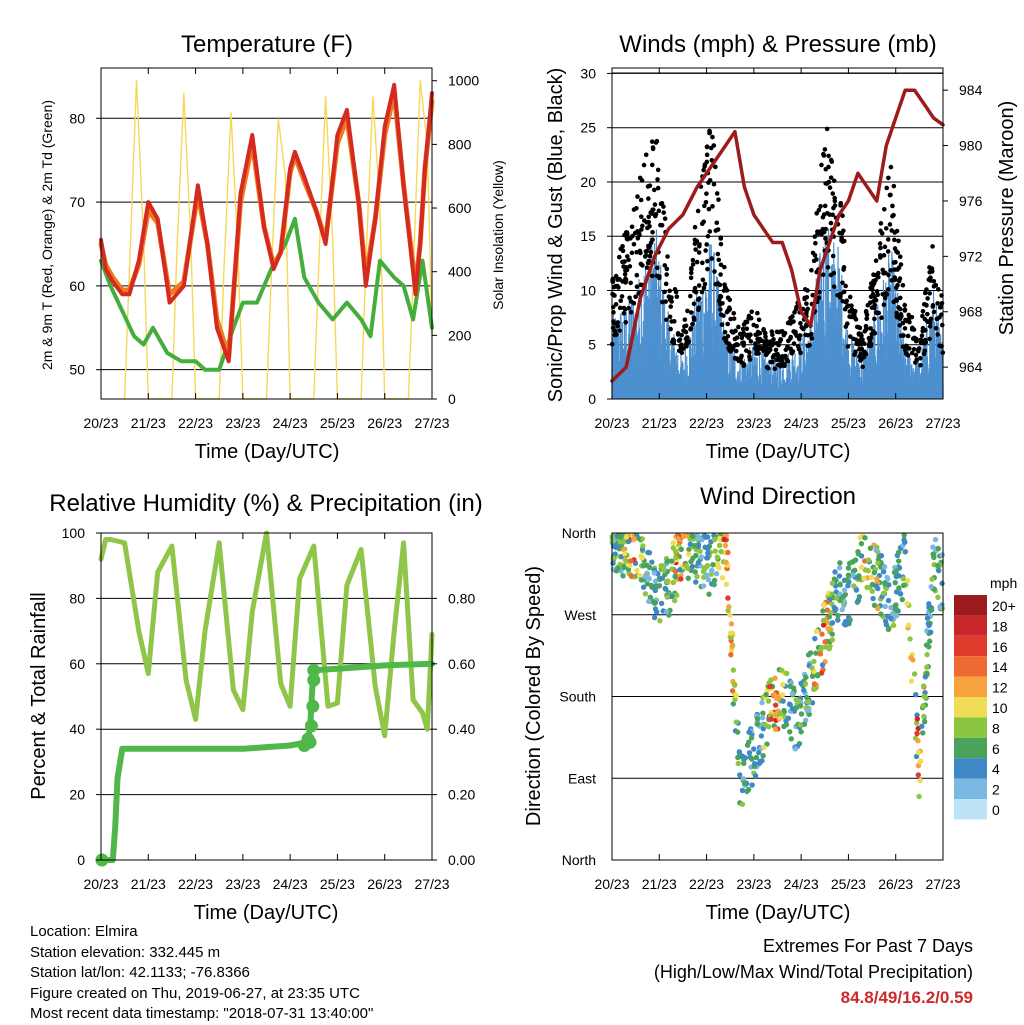  What do you see at coordinates (461, 860) in the screenshot?
I see `humidity-y2tick-label: 0.00` at bounding box center [461, 860].